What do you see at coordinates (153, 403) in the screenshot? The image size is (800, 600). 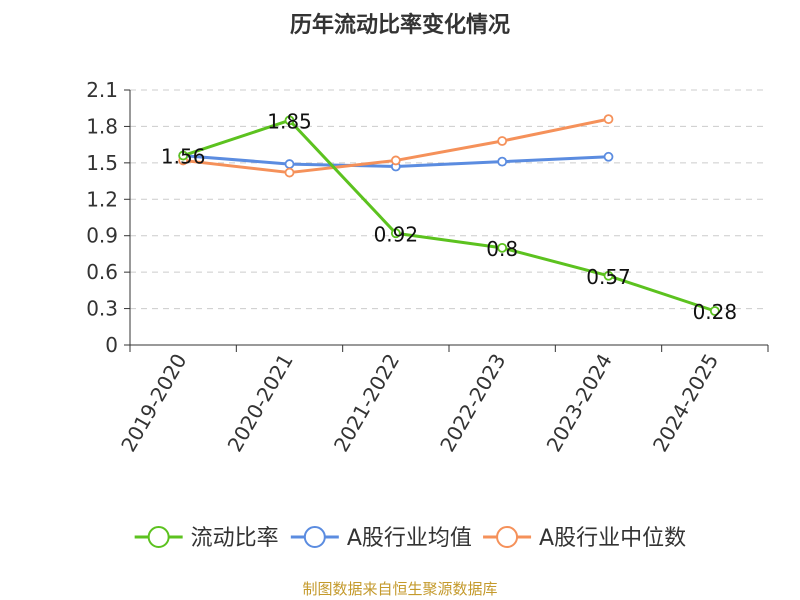 I see `x-tick-label: 2019-2020` at bounding box center [153, 403].